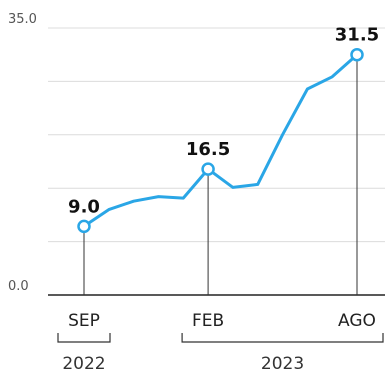 The image size is (388, 379). Describe the element at coordinates (208, 149) in the screenshot. I see `data-label: 16.5` at that location.